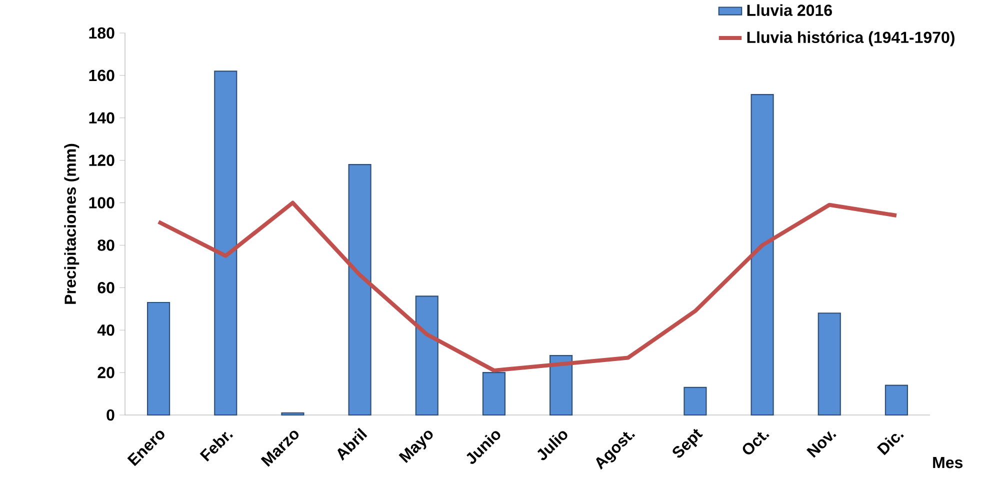 This screenshot has height=504, width=981. What do you see at coordinates (101, 118) in the screenshot?
I see `y-tick-label: 140` at bounding box center [101, 118].